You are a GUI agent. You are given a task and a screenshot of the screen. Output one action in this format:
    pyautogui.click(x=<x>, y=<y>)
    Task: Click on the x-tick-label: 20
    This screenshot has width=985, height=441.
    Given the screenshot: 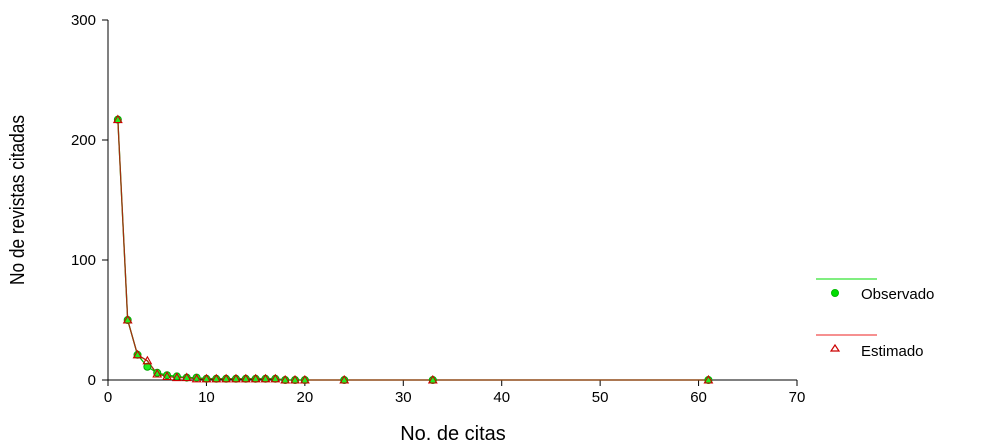 What is the action you would take?
    pyautogui.click(x=305, y=397)
    